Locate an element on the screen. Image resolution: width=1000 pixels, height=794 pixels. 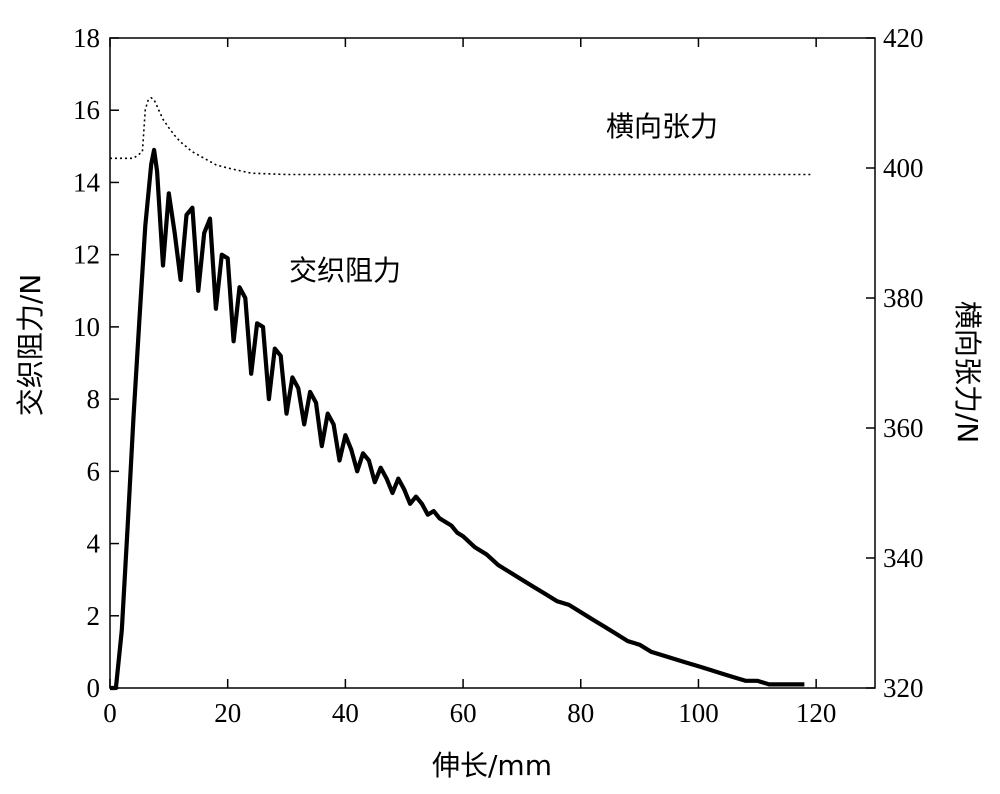
y-left-axis-title: 交织阻力/N is located at coordinates (30, 345).